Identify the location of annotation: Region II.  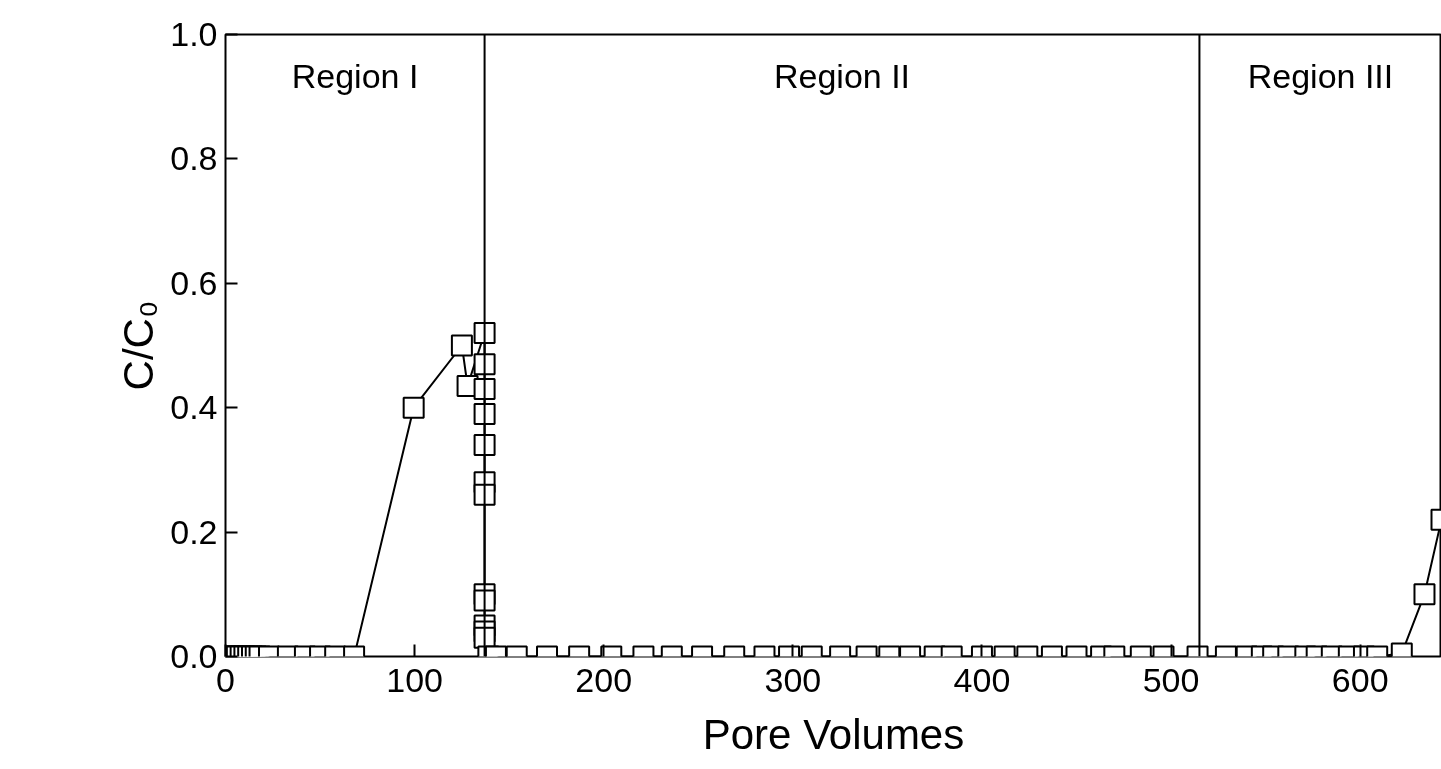
(842, 75).